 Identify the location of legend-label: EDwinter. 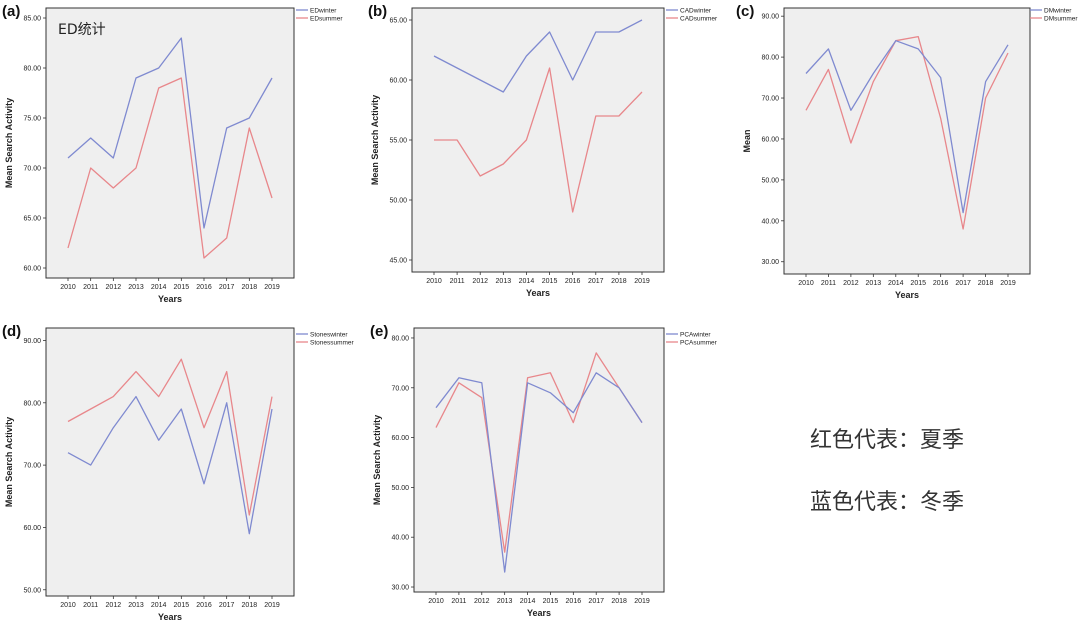
(323, 10).